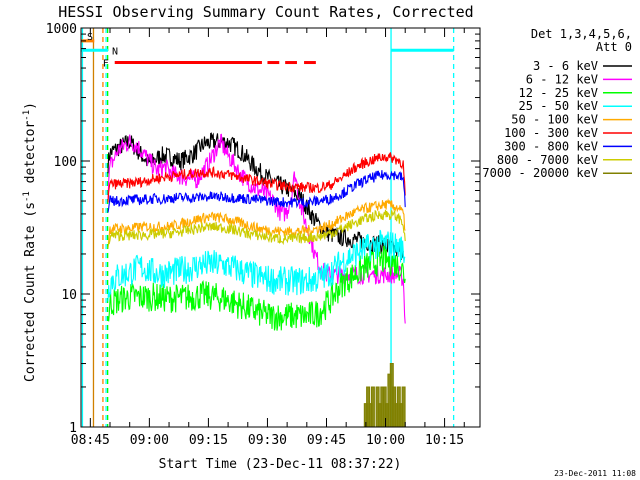 The width and height of the screenshot is (640, 480). What do you see at coordinates (540, 173) in the screenshot?
I see `legend-label: 7000 - 20000 keV` at bounding box center [540, 173].